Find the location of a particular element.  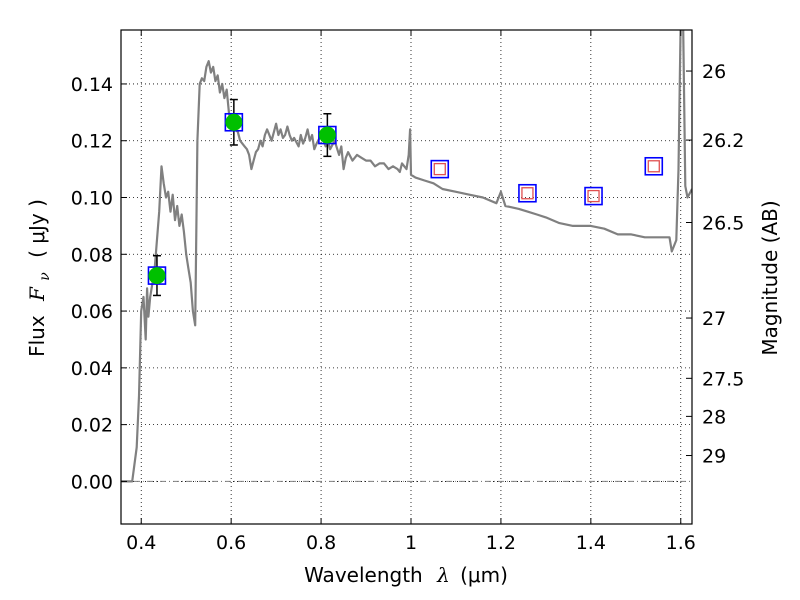

x-tick-label-3: 1 is located at coordinates (411, 543).